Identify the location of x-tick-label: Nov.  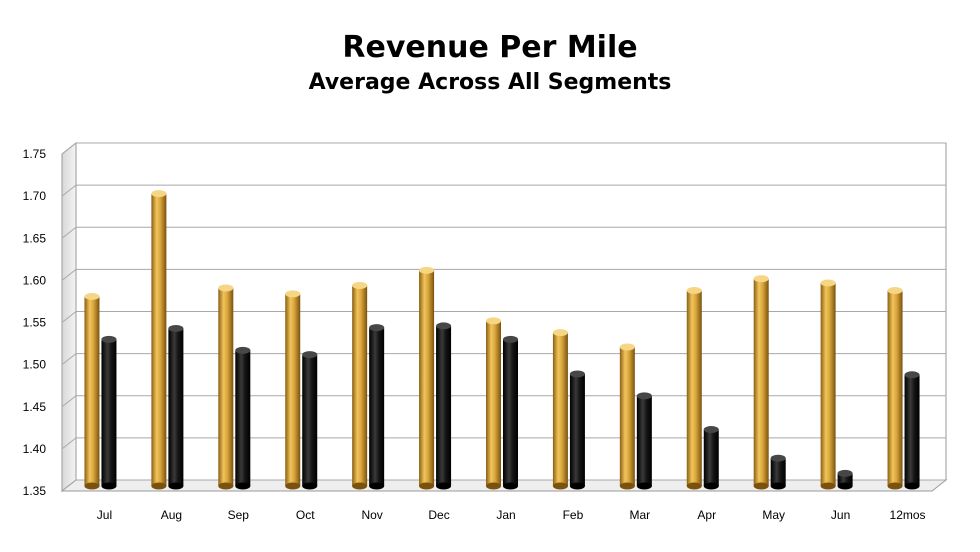
(371, 515).